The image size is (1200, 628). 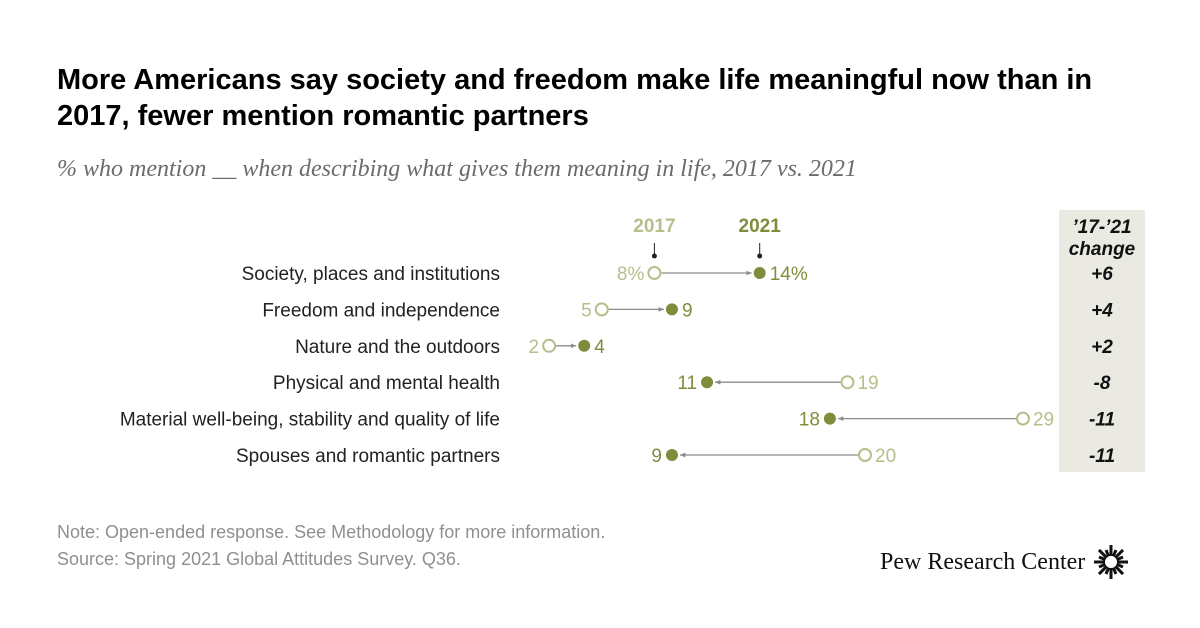 I want to click on value-label-2021: 11, so click(x=687, y=383).